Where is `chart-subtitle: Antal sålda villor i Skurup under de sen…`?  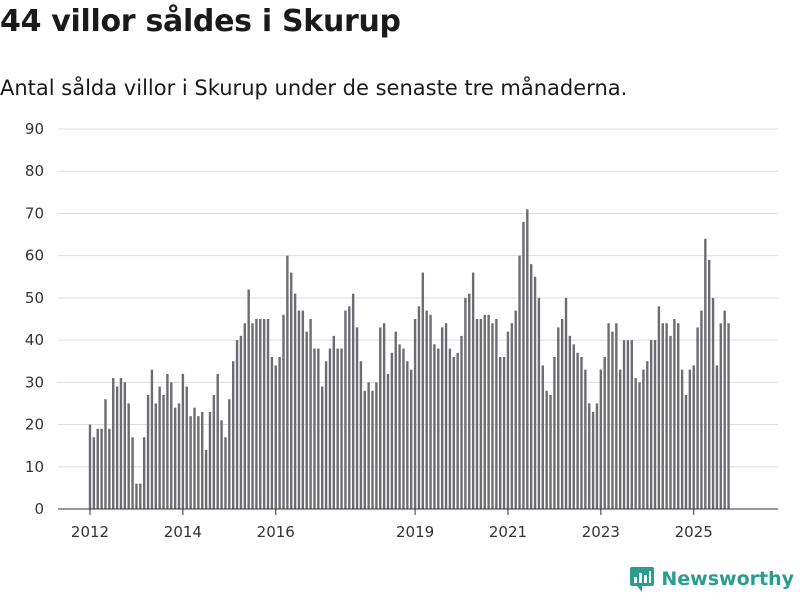
chart-subtitle: Antal sålda villor i Skurup under de sen… is located at coordinates (314, 88).